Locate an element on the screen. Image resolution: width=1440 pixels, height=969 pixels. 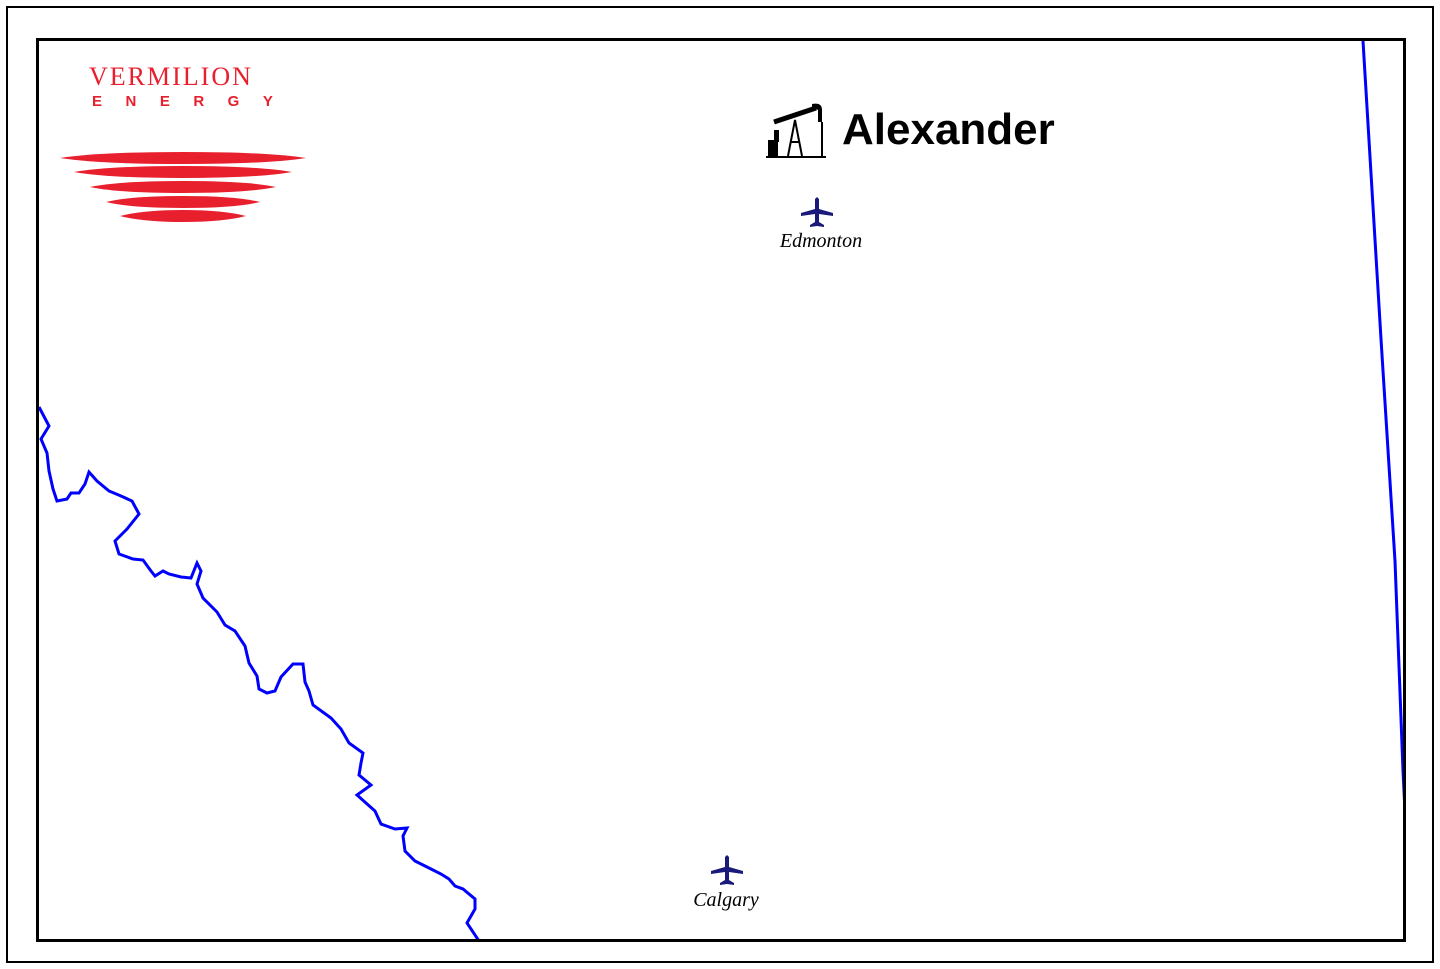
city-label-edmonton: Edmonton is located at coordinates (821, 241).